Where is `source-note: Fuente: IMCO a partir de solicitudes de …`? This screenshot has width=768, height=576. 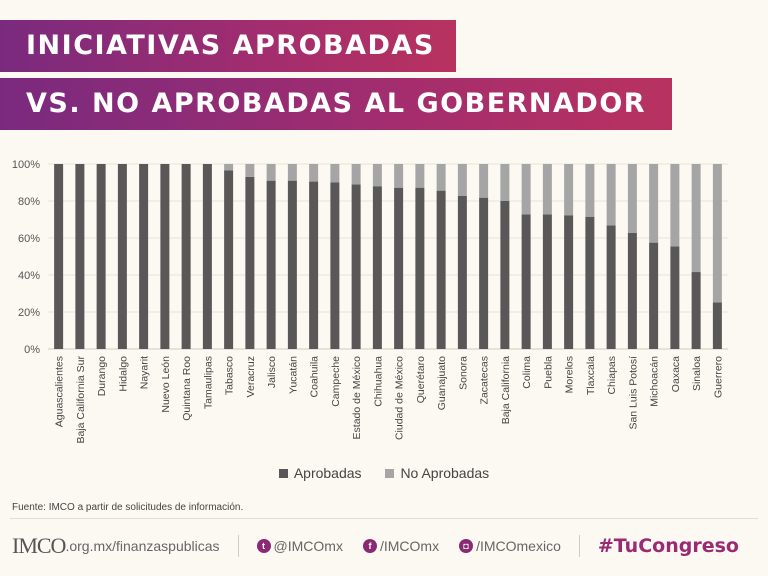
source-note: Fuente: IMCO a partir de solicitudes de … is located at coordinates (128, 507).